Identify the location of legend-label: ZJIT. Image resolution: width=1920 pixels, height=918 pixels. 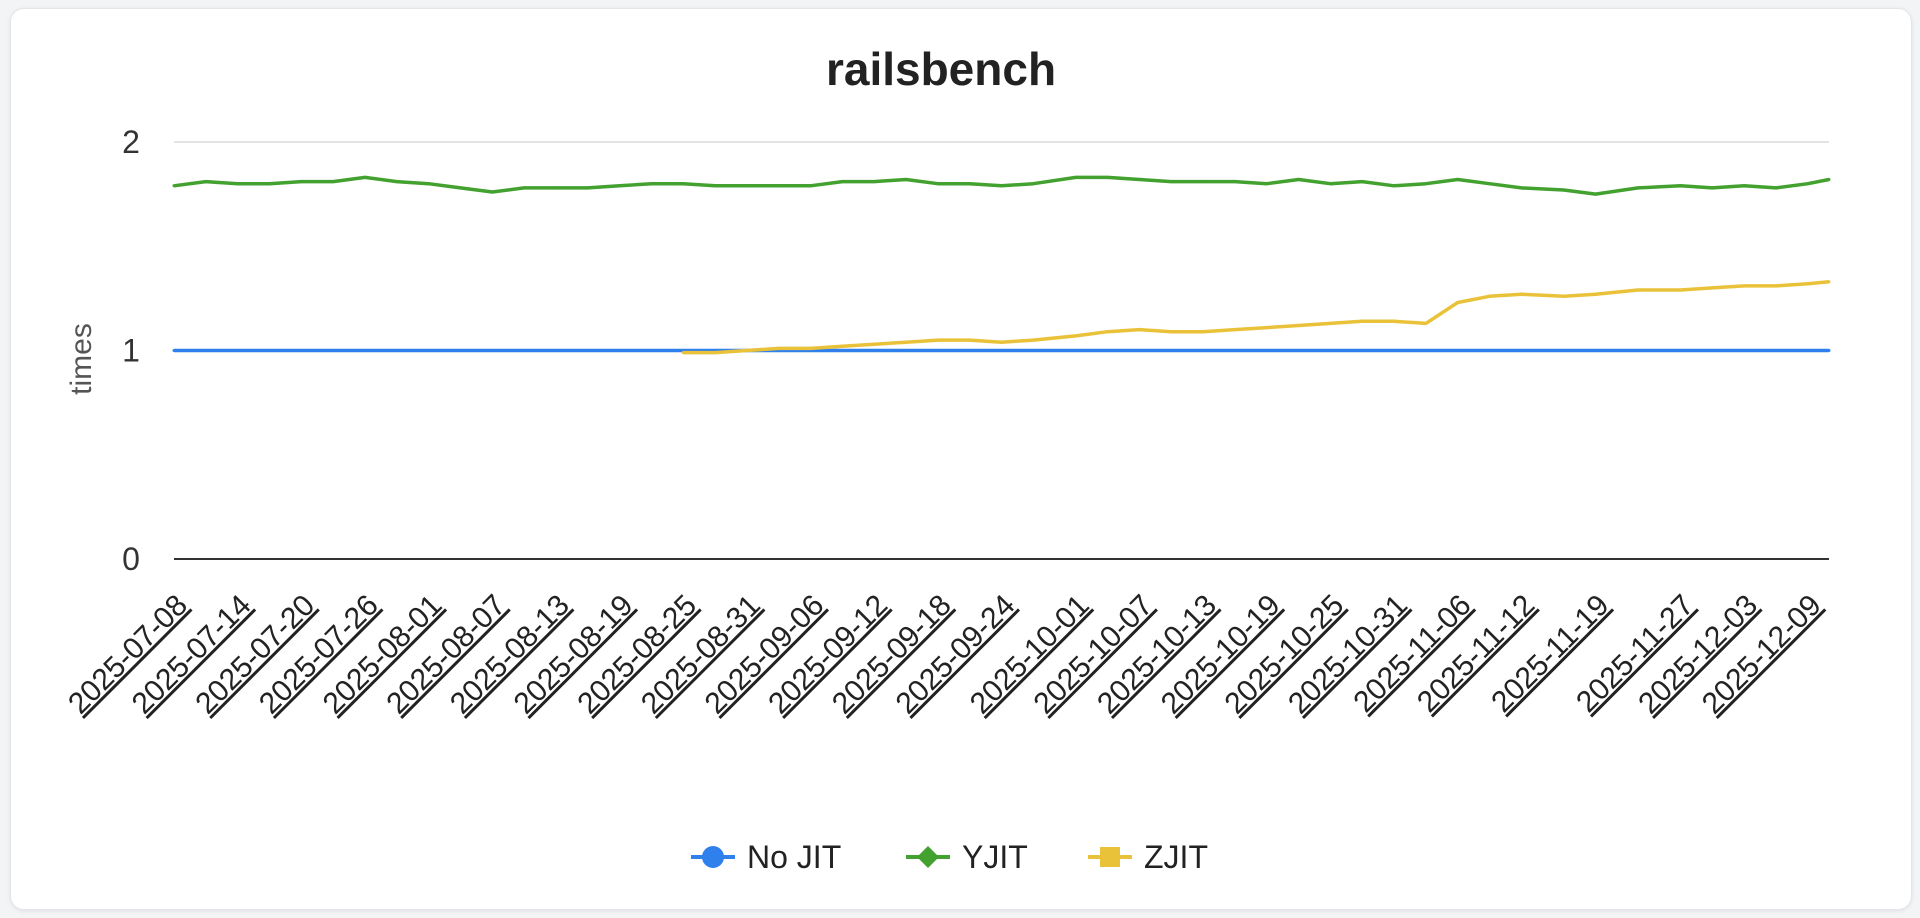
(1176, 857).